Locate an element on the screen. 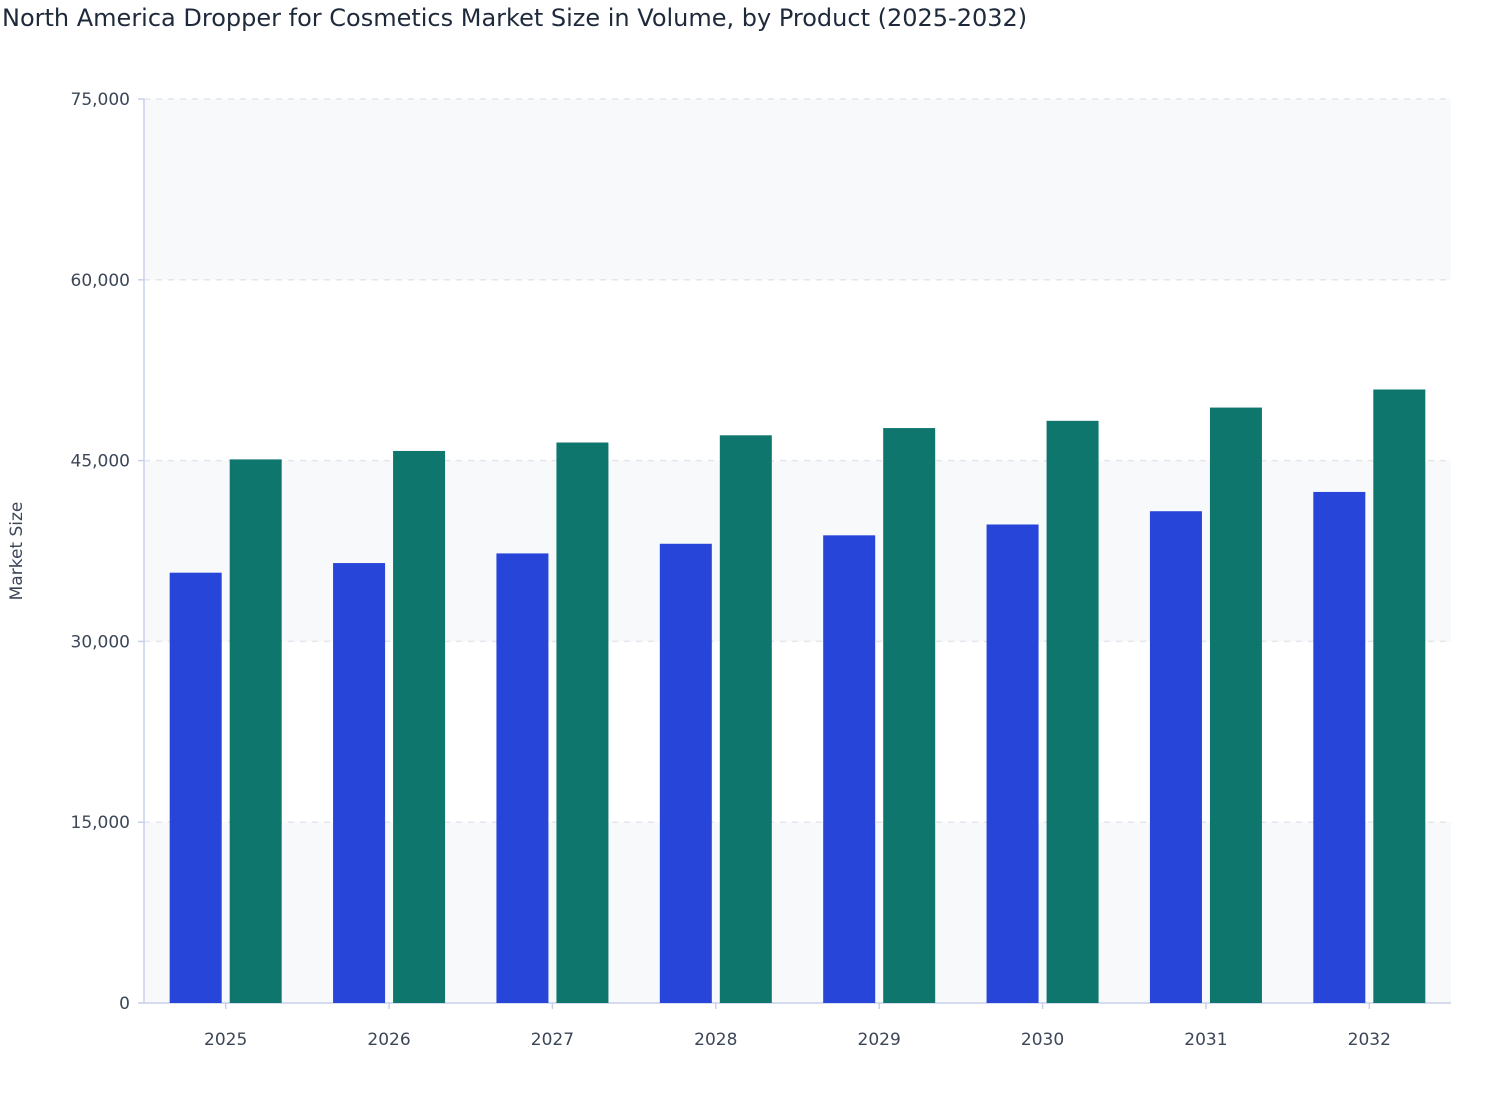 The image size is (1508, 1120). y-tick-label: 75,000 is located at coordinates (100, 100).